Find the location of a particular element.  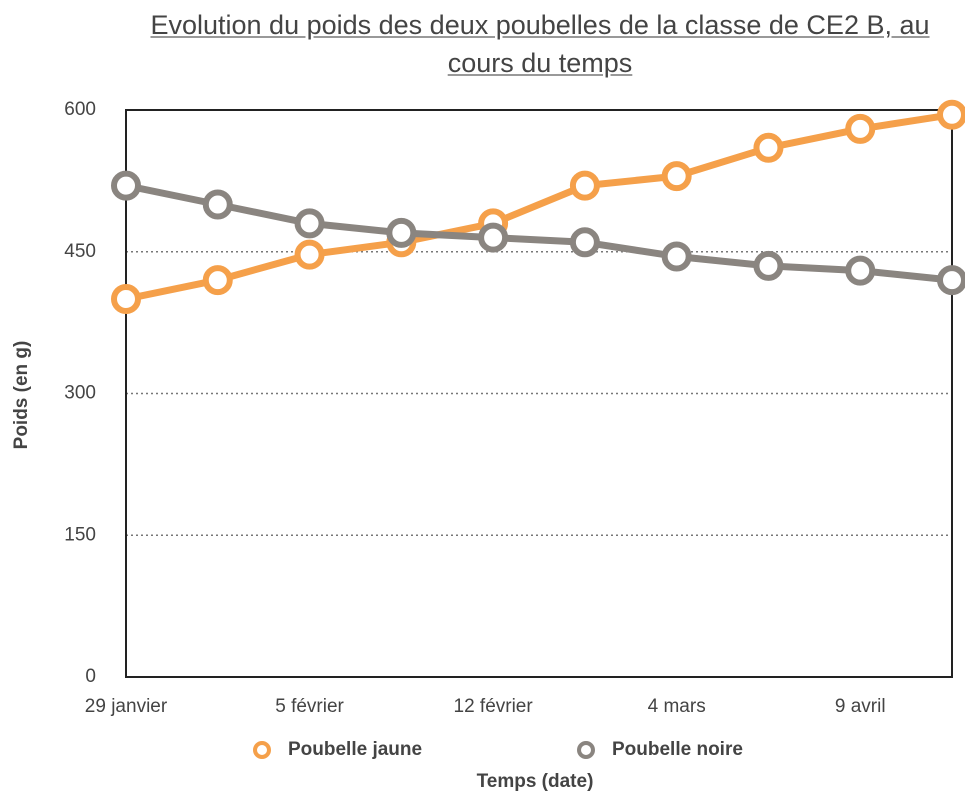

series-line is located at coordinates (539, 233).